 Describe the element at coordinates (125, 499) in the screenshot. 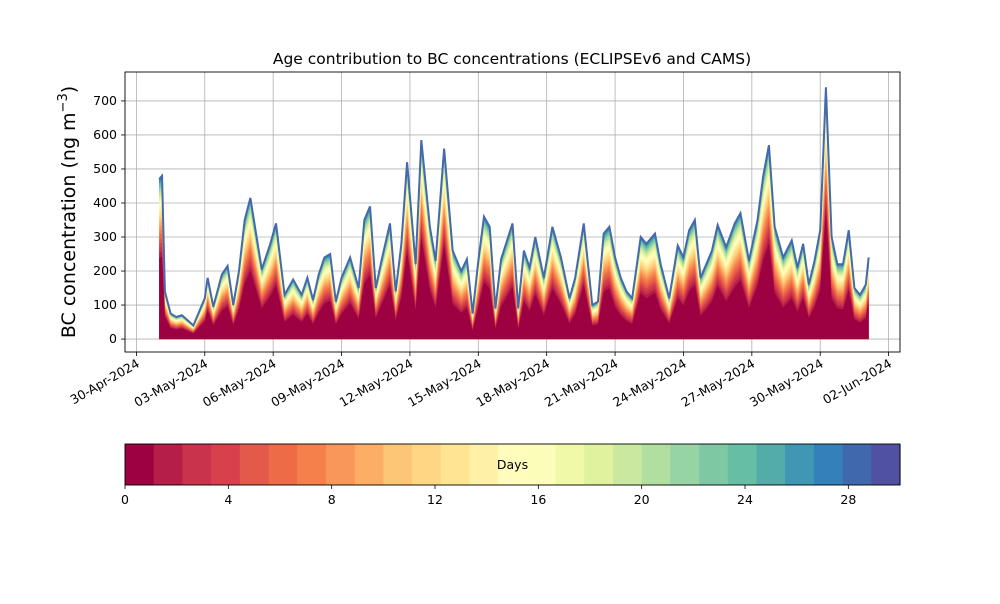

I see `colorbar-tick-label: 0` at that location.